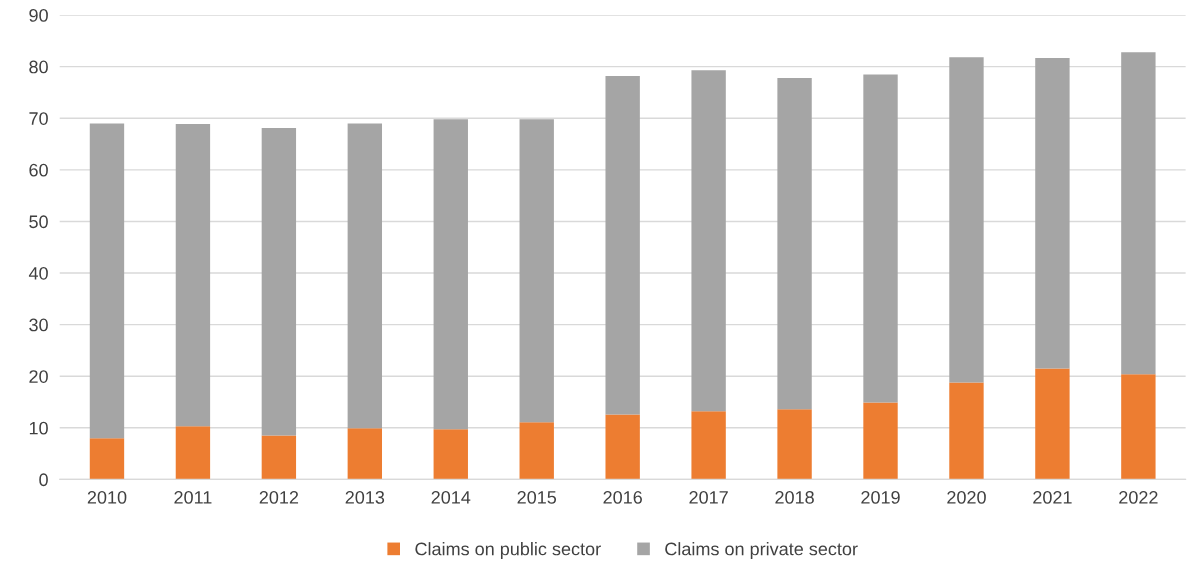  What do you see at coordinates (1138, 497) in the screenshot?
I see `x-tick-label: 2022` at bounding box center [1138, 497].